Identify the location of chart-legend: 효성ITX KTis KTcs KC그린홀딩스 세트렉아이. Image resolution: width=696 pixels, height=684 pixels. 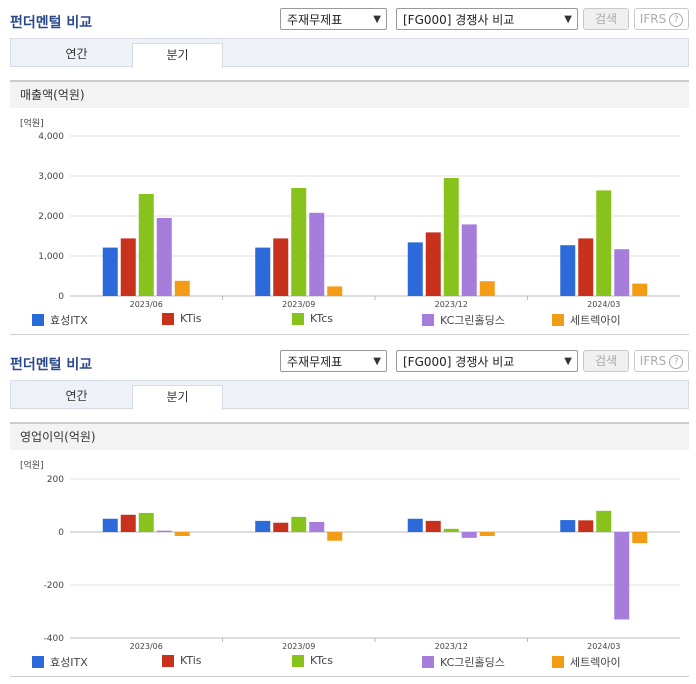
(348, 662).